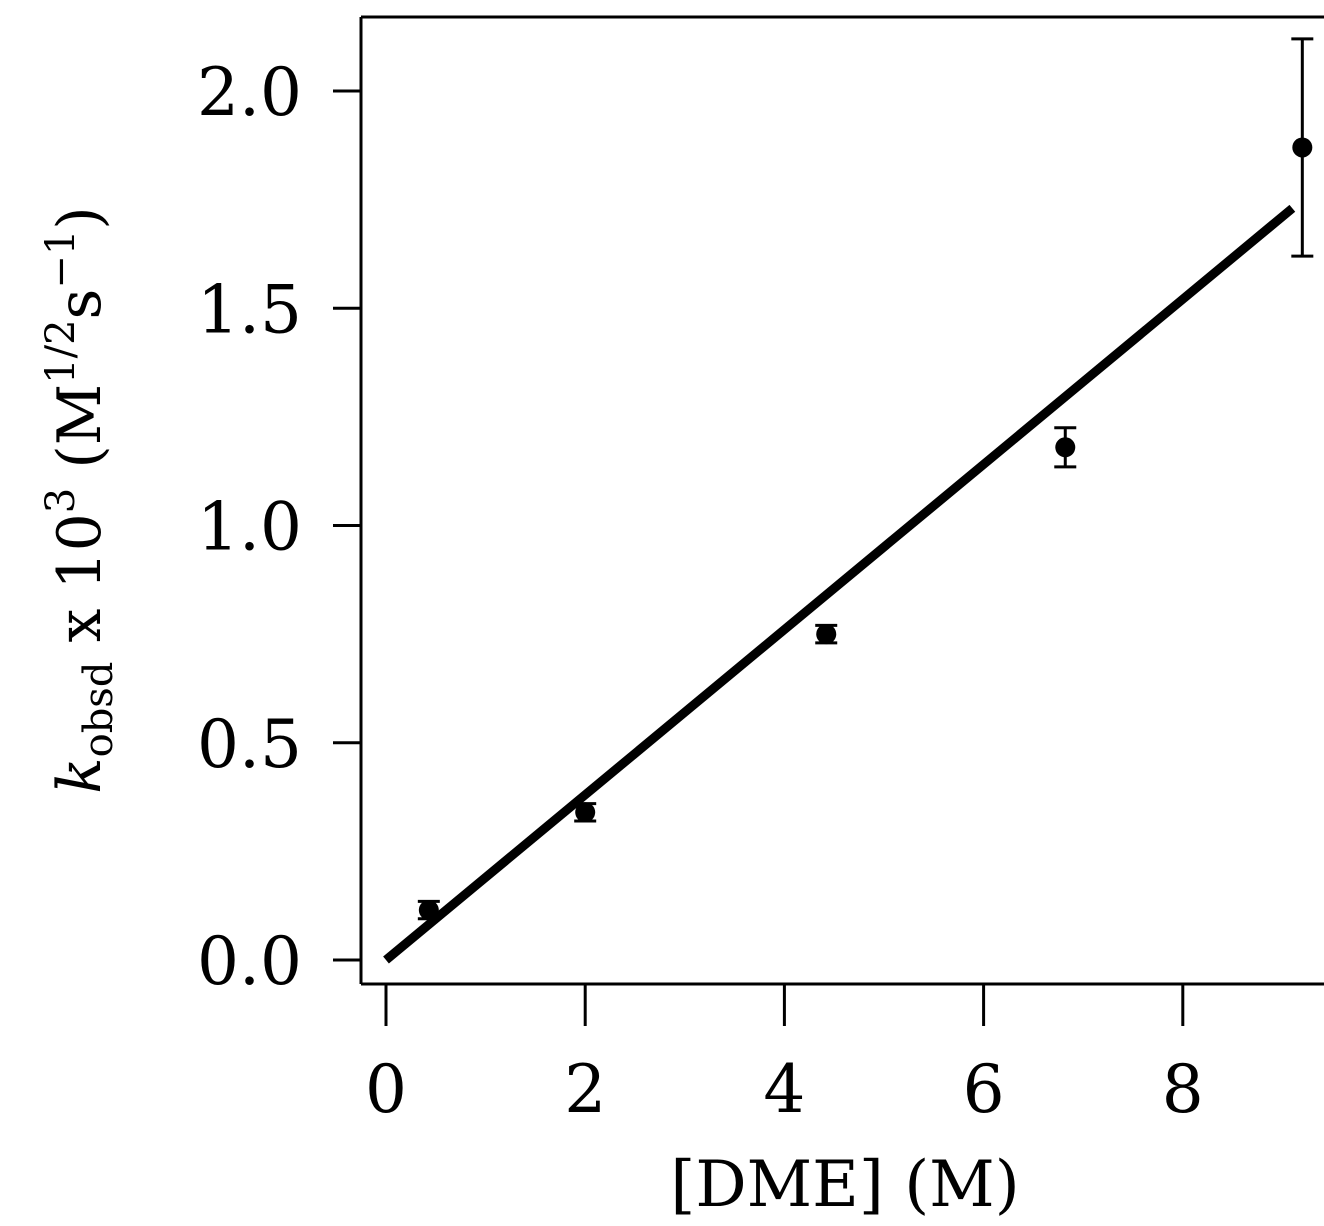  I want to click on y-label-k: k, so click(80, 775).